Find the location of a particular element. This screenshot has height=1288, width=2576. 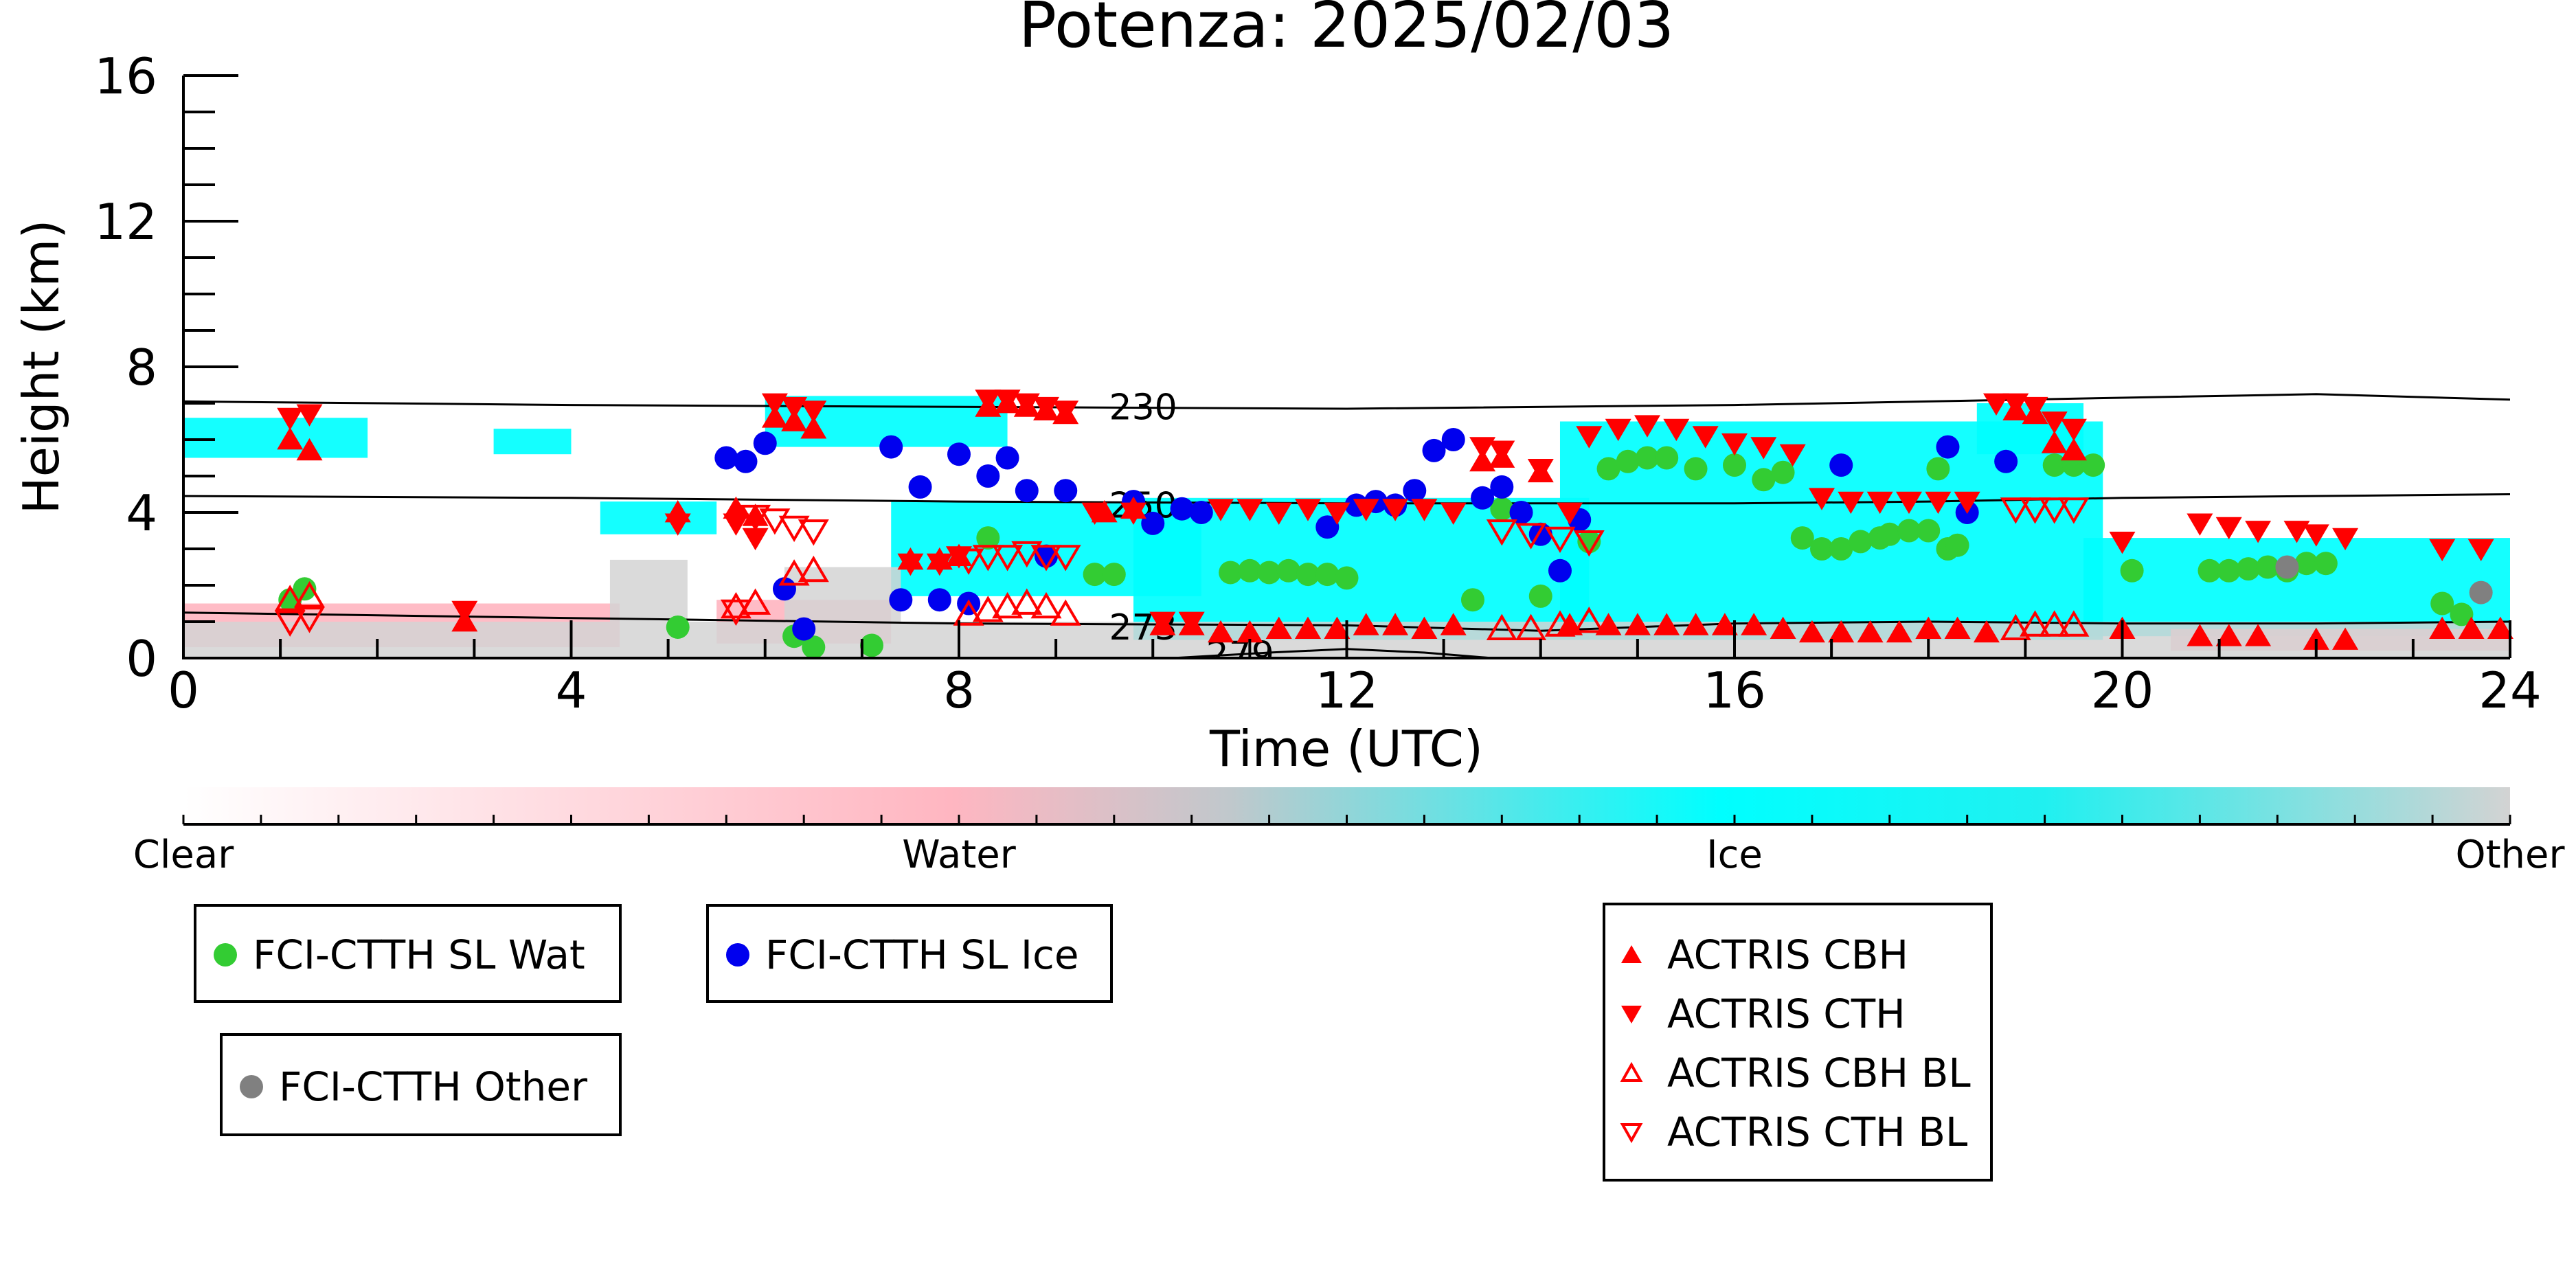

legend-entry-cbh: ACTRIS CBH is located at coordinates (1763, 954).